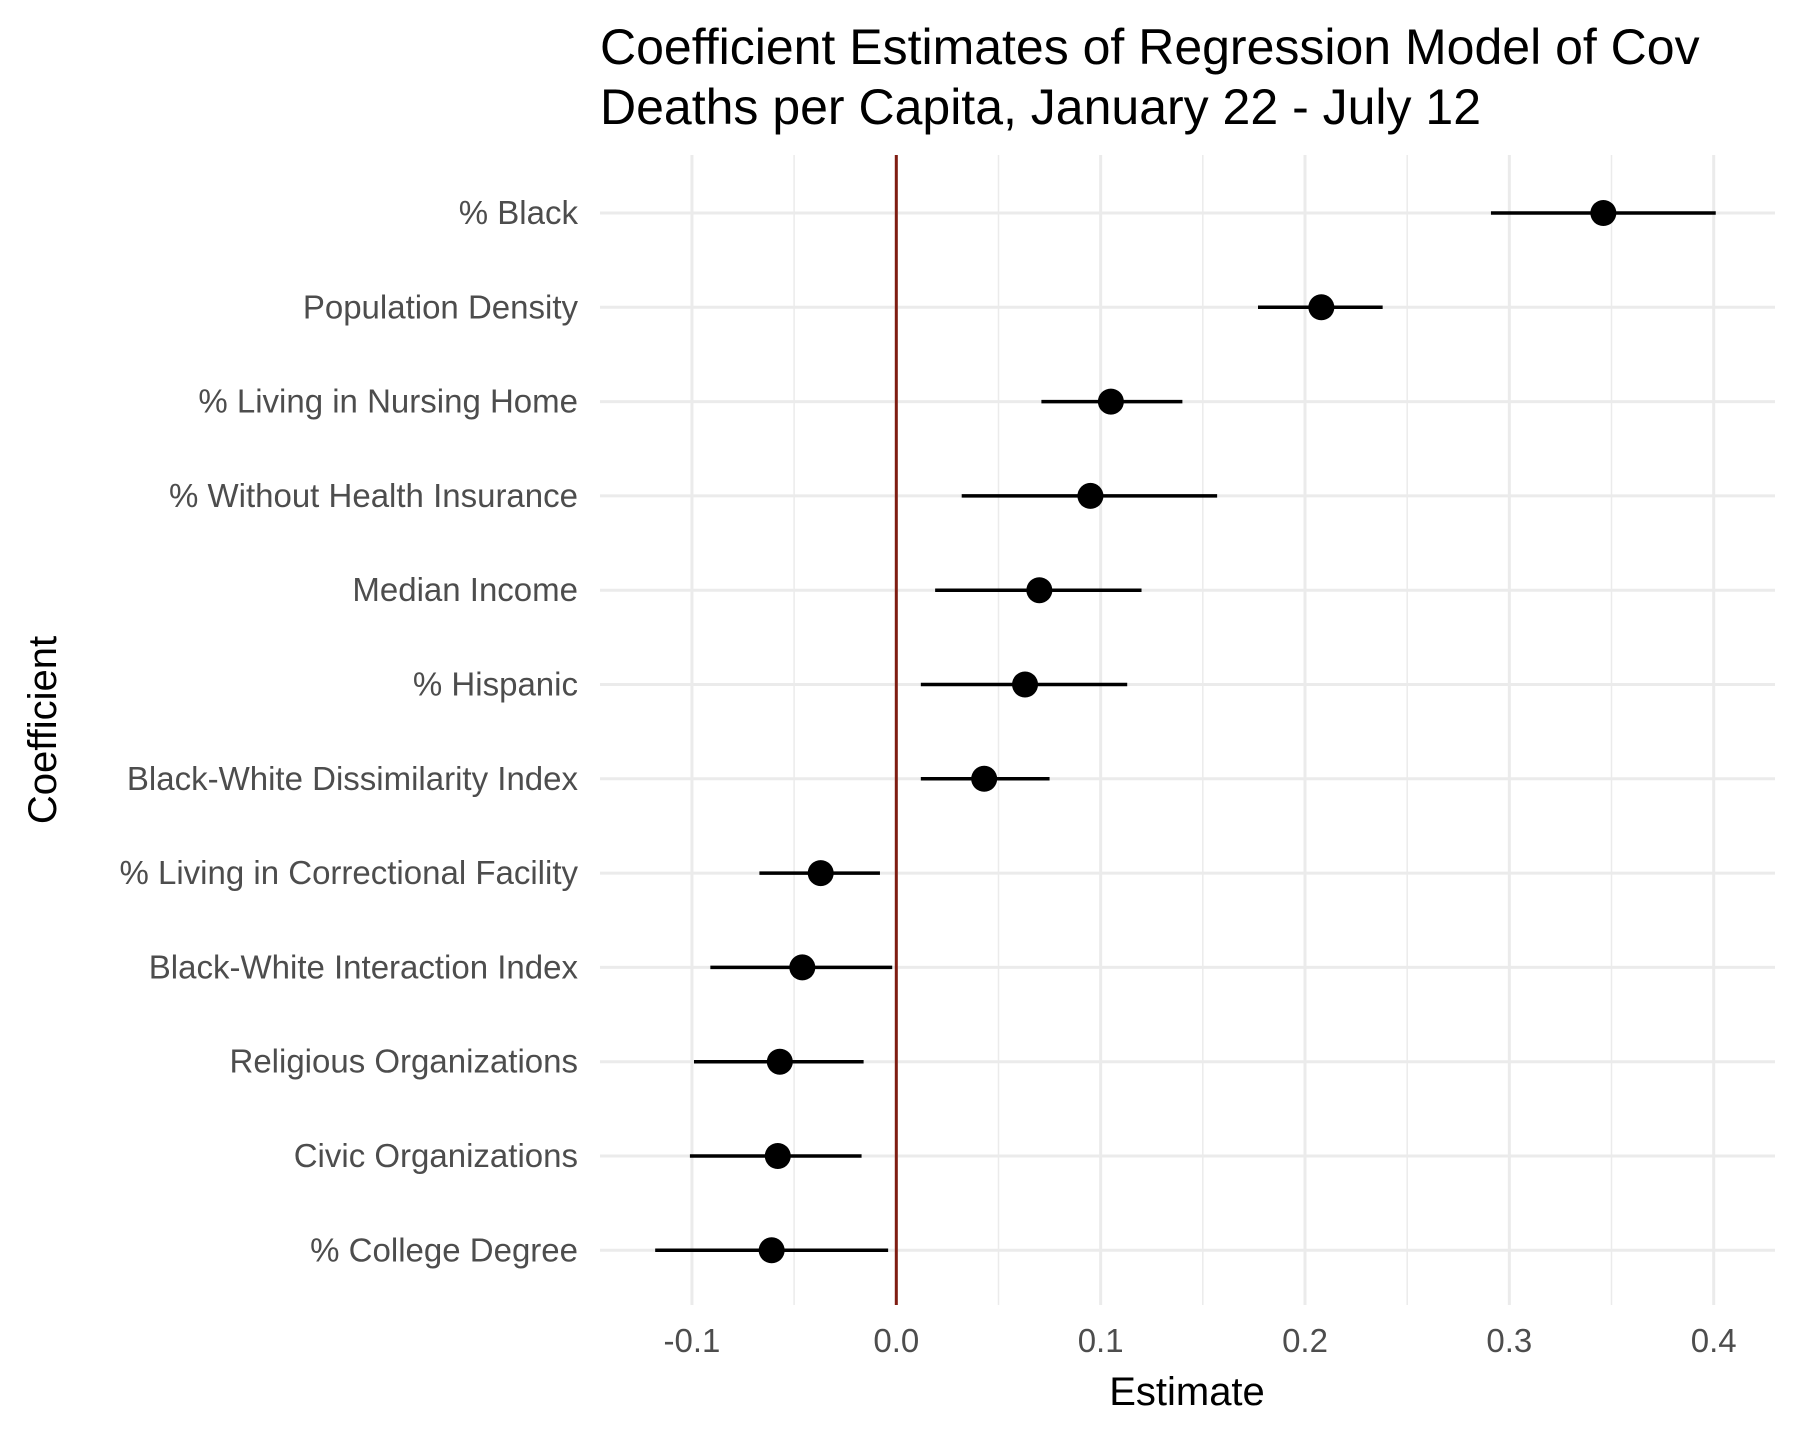  What do you see at coordinates (348, 872) in the screenshot?
I see `y-tick-label: % Living in Correctional Facility` at bounding box center [348, 872].